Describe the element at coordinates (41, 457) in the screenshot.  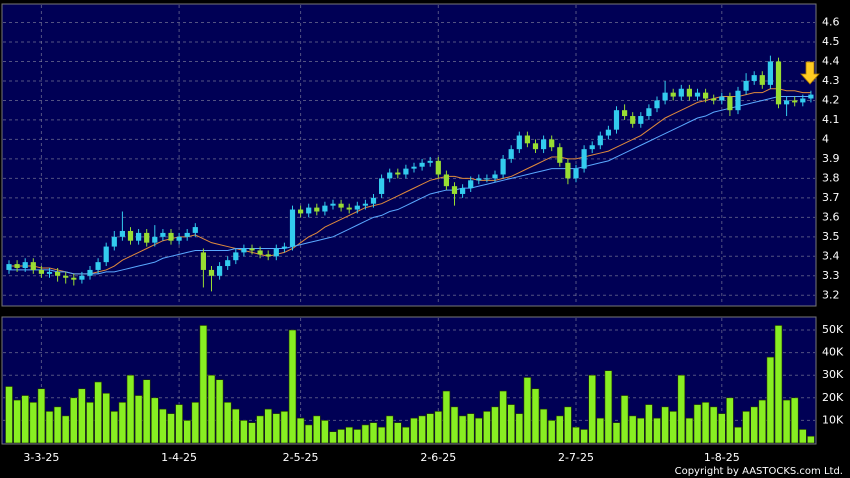
I see `x-tick-label: 3-3-25` at that location.